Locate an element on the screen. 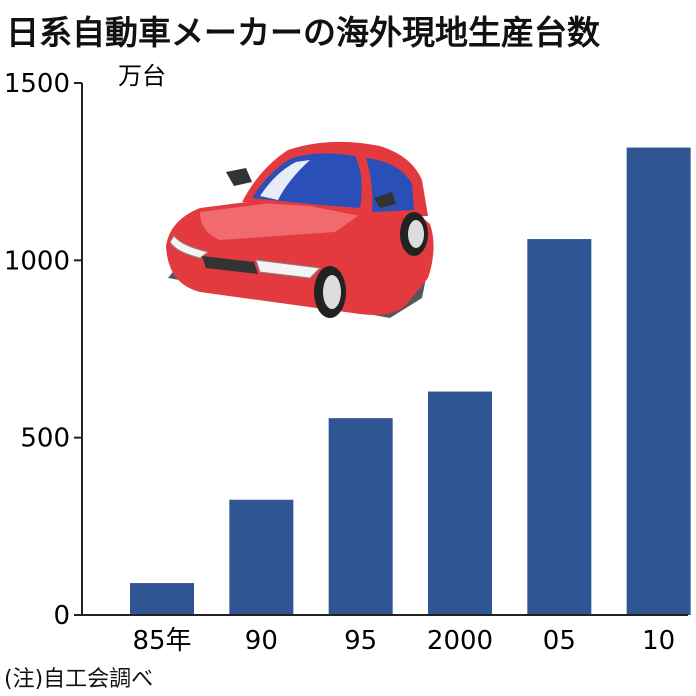  x-category-label: 90 is located at coordinates (261, 641).